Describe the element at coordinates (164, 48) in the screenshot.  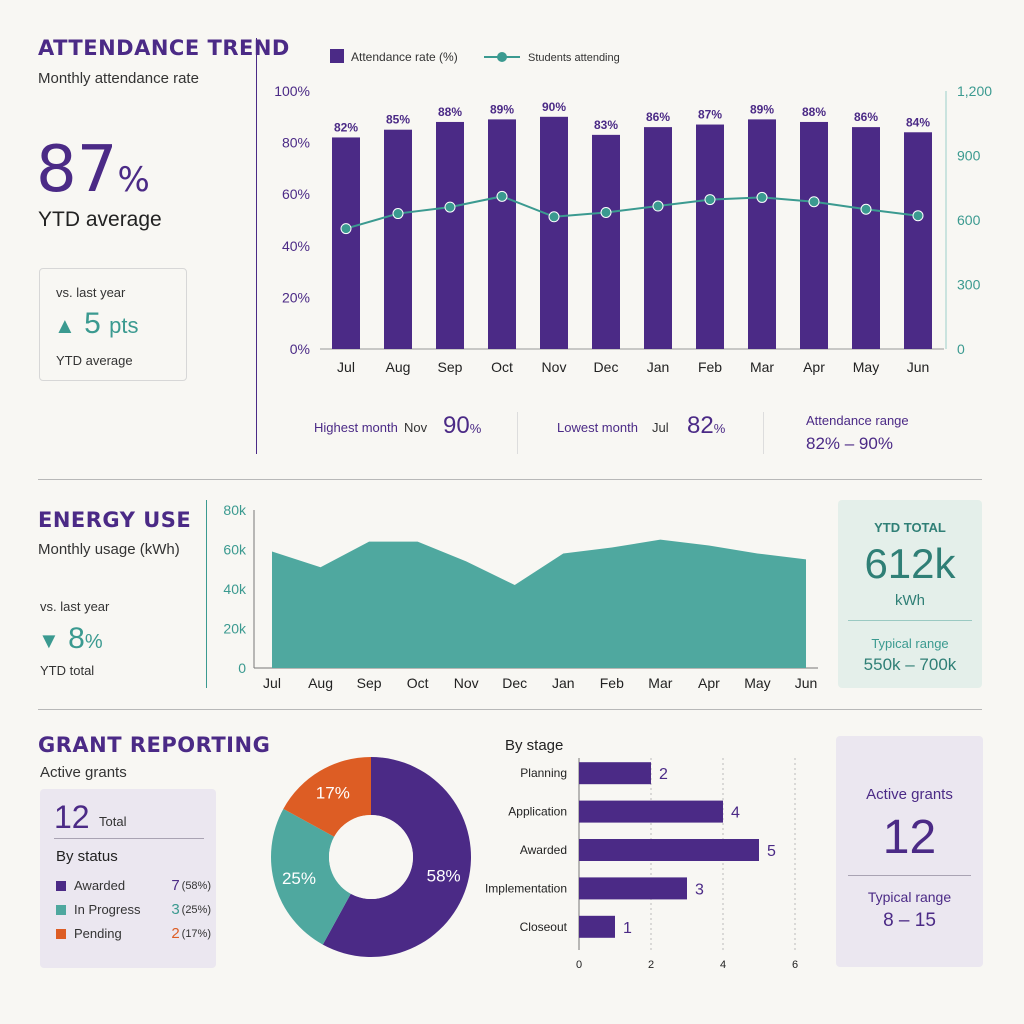
I see `attendance-title: ATTENDANCE TREND` at that location.